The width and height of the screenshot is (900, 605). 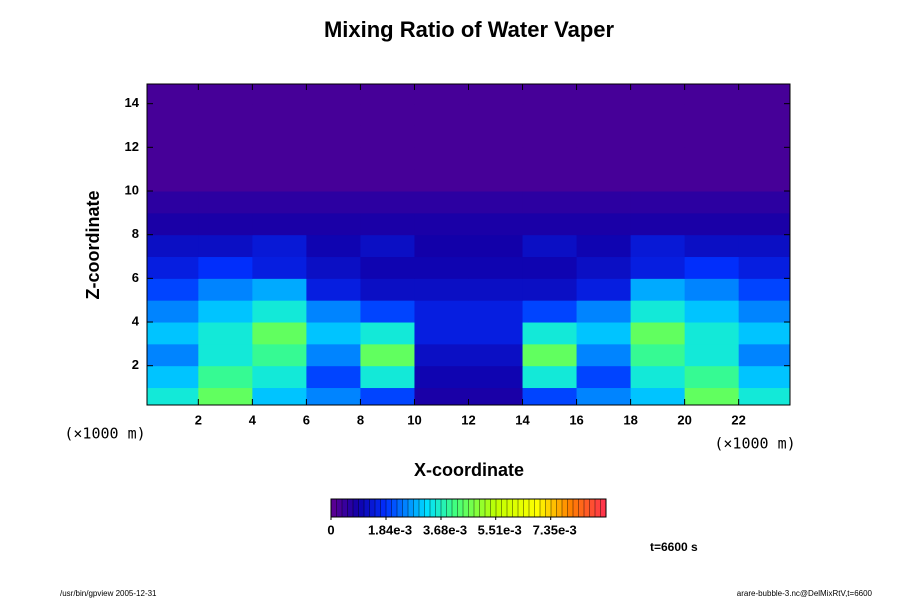 I want to click on y-unit: (×1000 m), so click(x=104, y=434).